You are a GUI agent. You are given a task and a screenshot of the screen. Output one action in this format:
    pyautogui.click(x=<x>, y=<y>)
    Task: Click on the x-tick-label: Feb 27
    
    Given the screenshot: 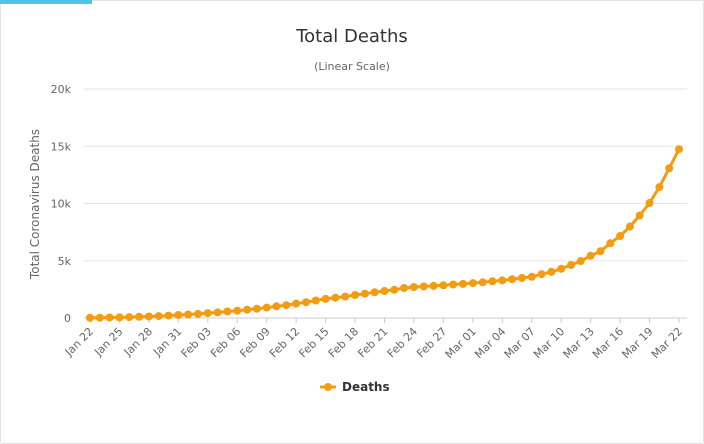 What is the action you would take?
    pyautogui.click(x=431, y=342)
    